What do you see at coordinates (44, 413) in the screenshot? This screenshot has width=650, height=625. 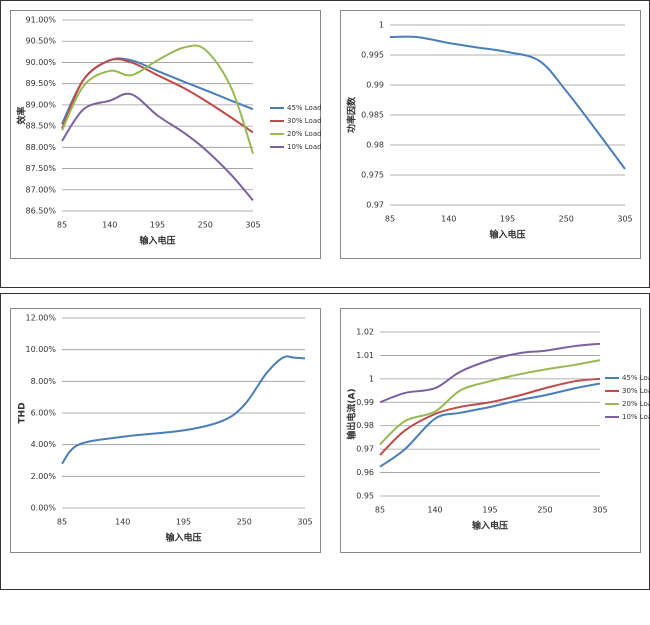 I see `y-tick-label: 6.00%` at bounding box center [44, 413].